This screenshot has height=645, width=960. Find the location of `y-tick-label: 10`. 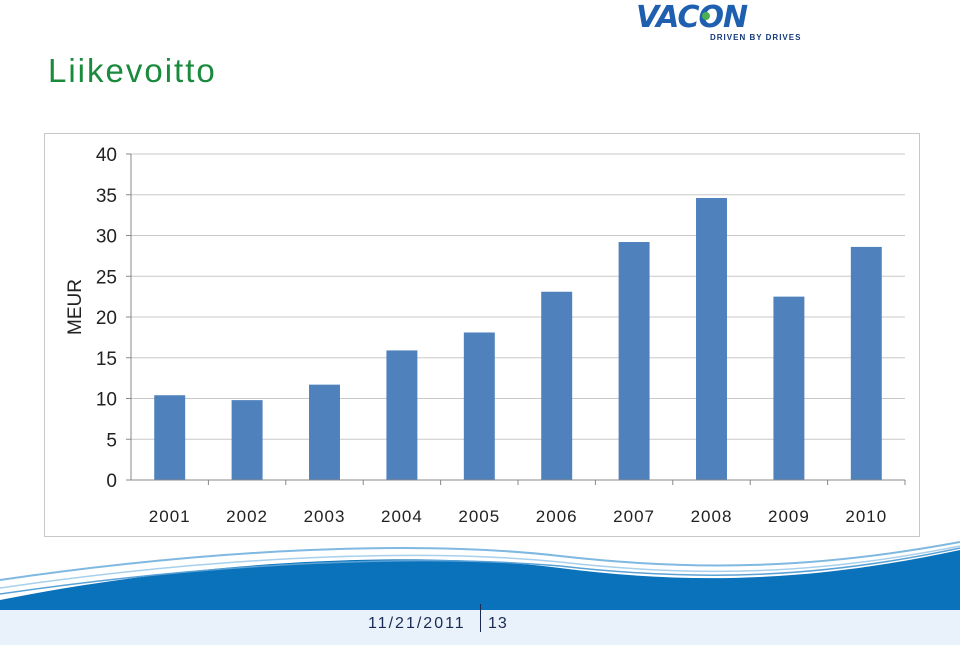

y-tick-label: 10 is located at coordinates (106, 400).